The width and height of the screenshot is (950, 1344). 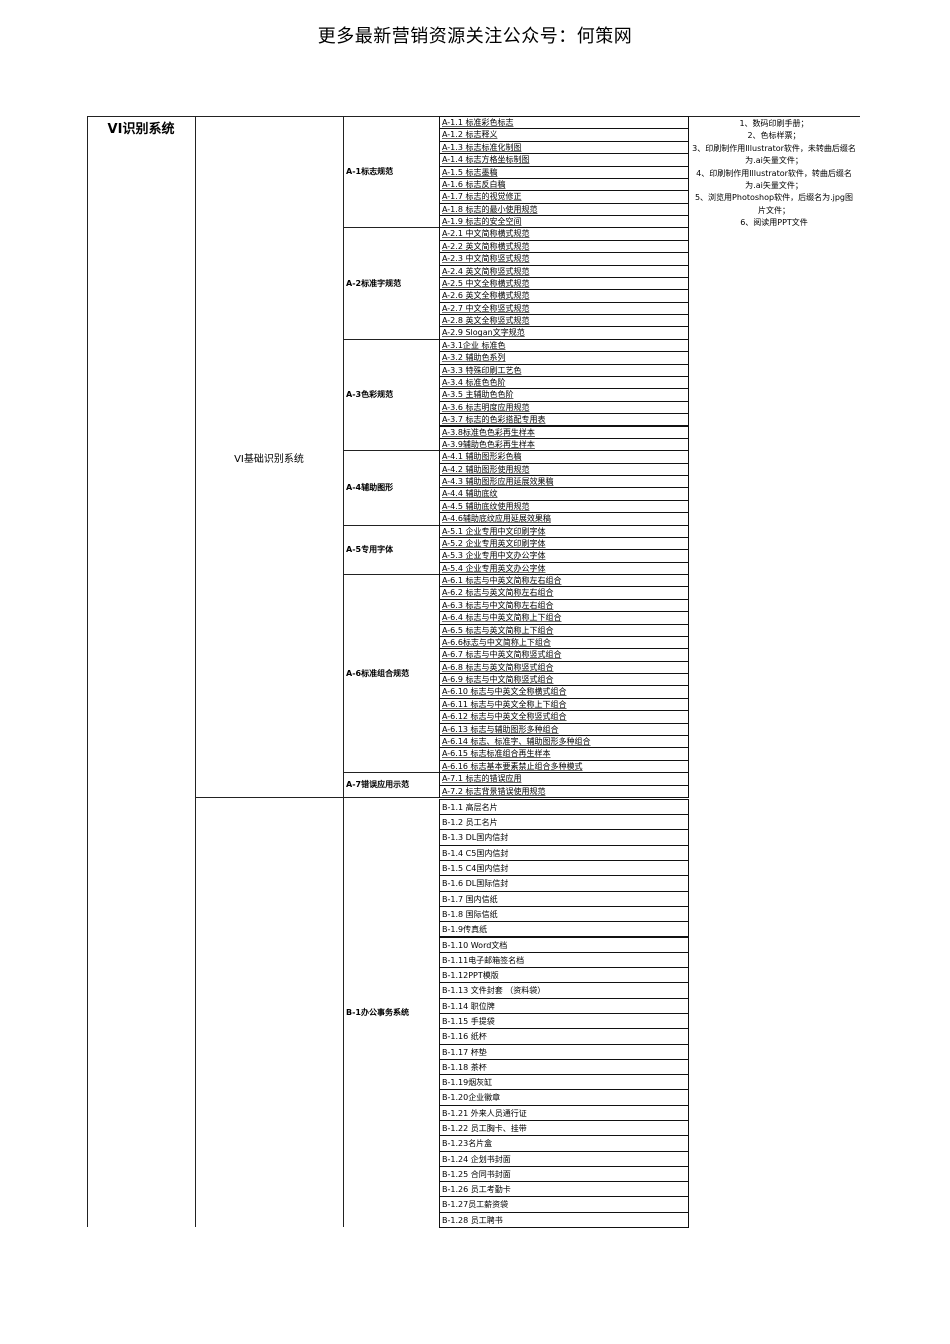 I want to click on list-item: A-2.7 中文全称竖式规范, so click(x=564, y=308).